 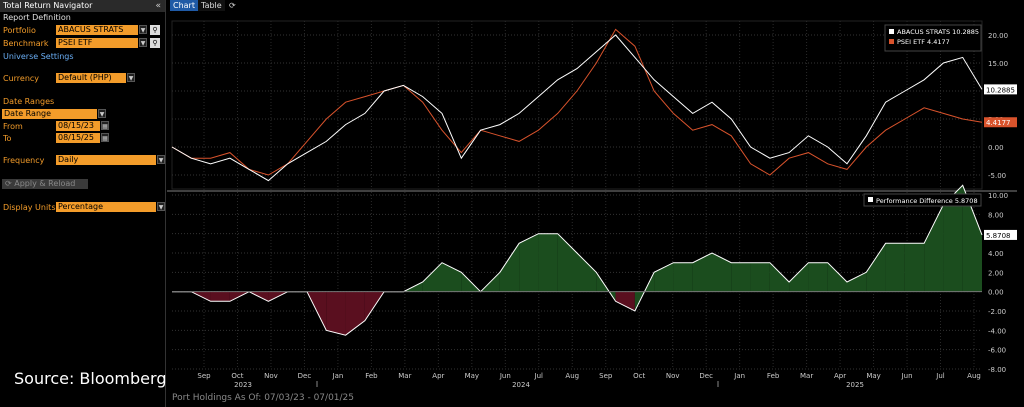 I want to click on apply-reload-label: Apply & Reload, so click(x=45, y=183).